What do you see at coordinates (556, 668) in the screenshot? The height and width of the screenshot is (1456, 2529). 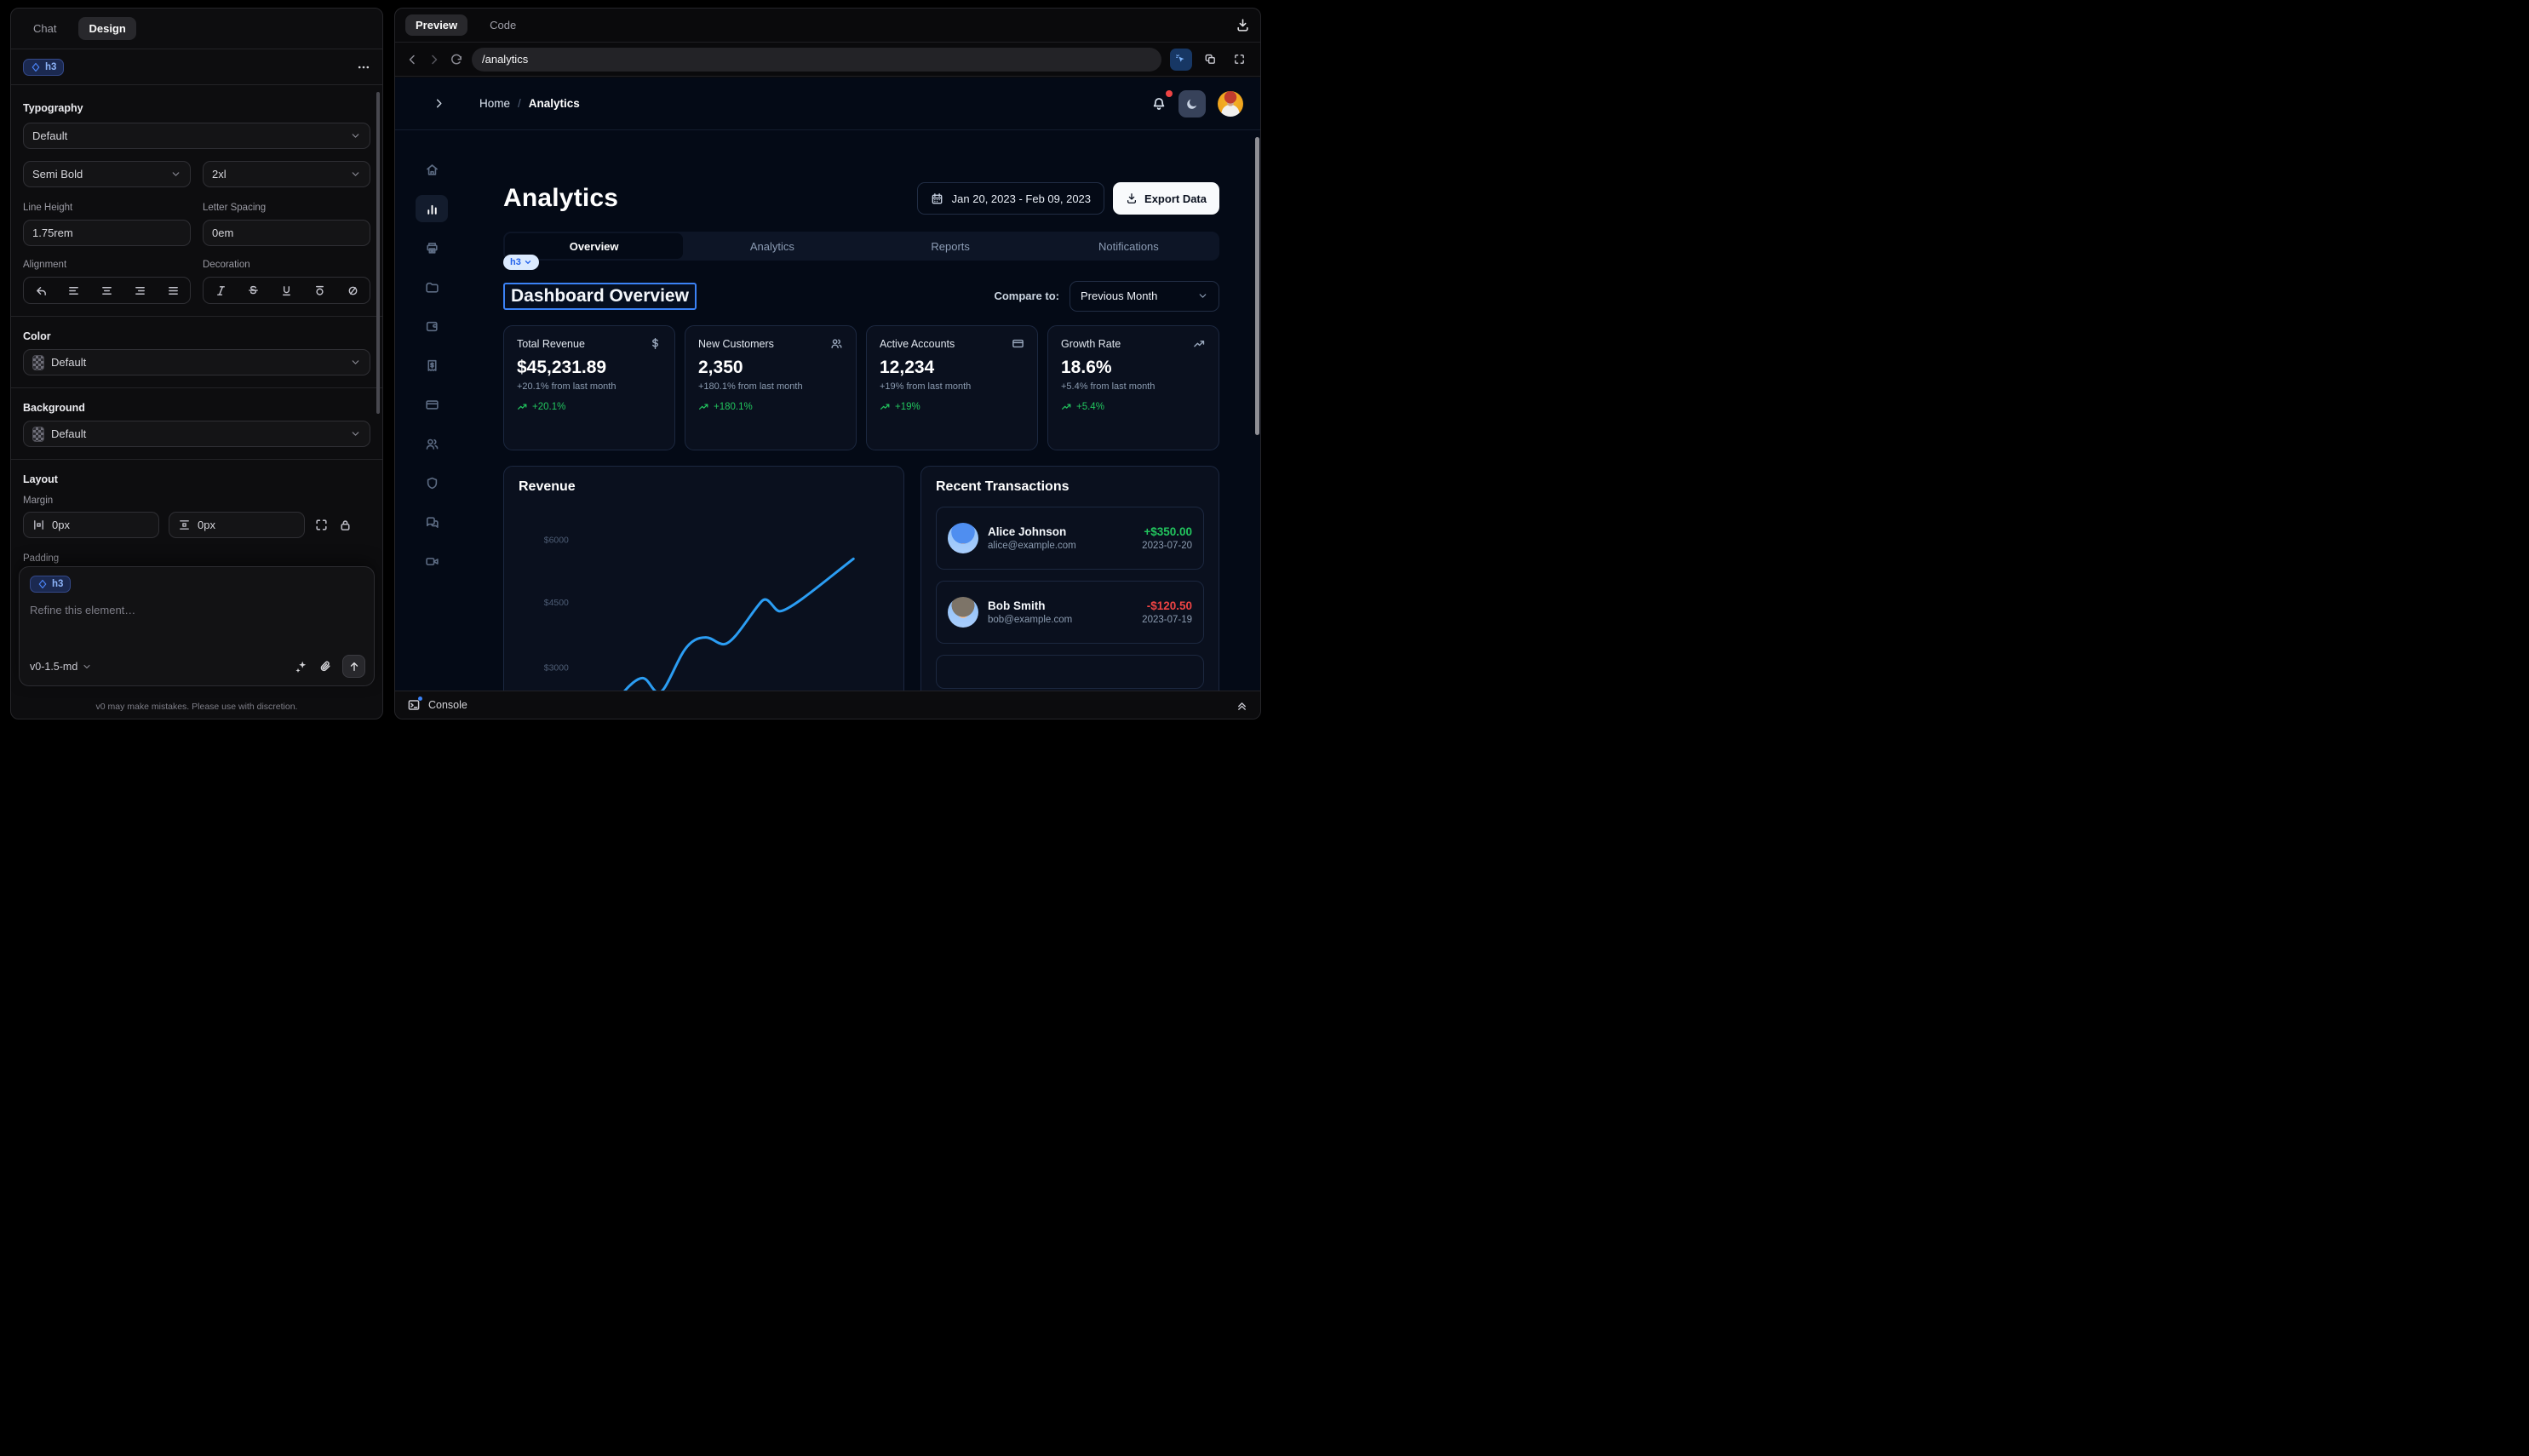 I see `svg-text: $3000` at bounding box center [556, 668].